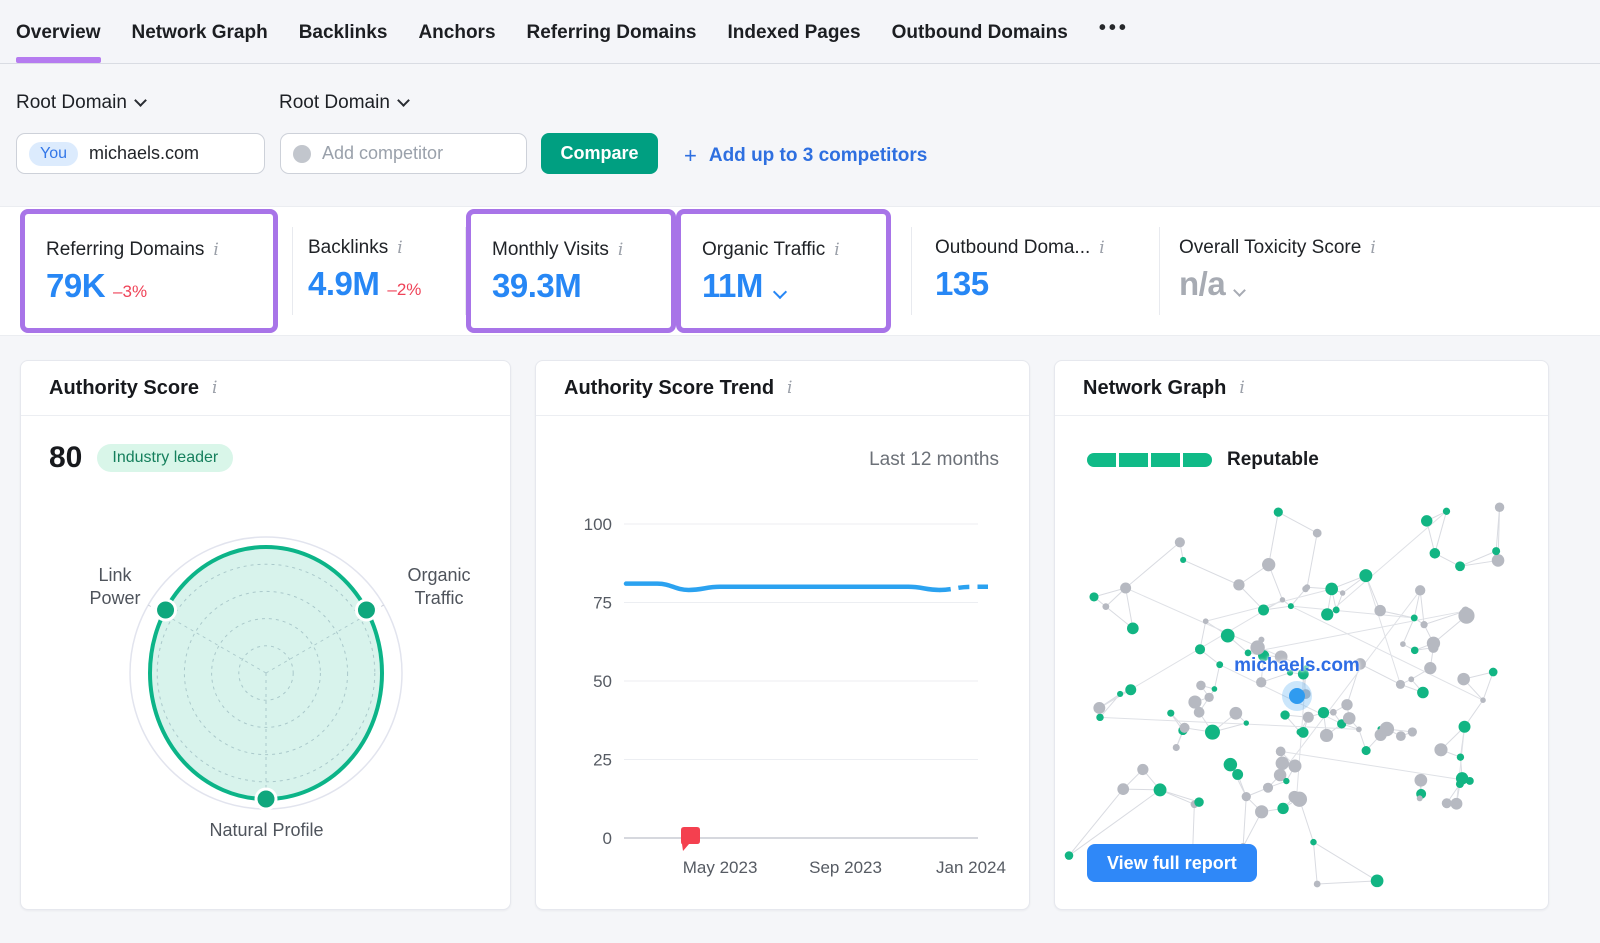 This screenshot has width=1600, height=943. I want to click on network-graph-visualization, so click(1284, 695).